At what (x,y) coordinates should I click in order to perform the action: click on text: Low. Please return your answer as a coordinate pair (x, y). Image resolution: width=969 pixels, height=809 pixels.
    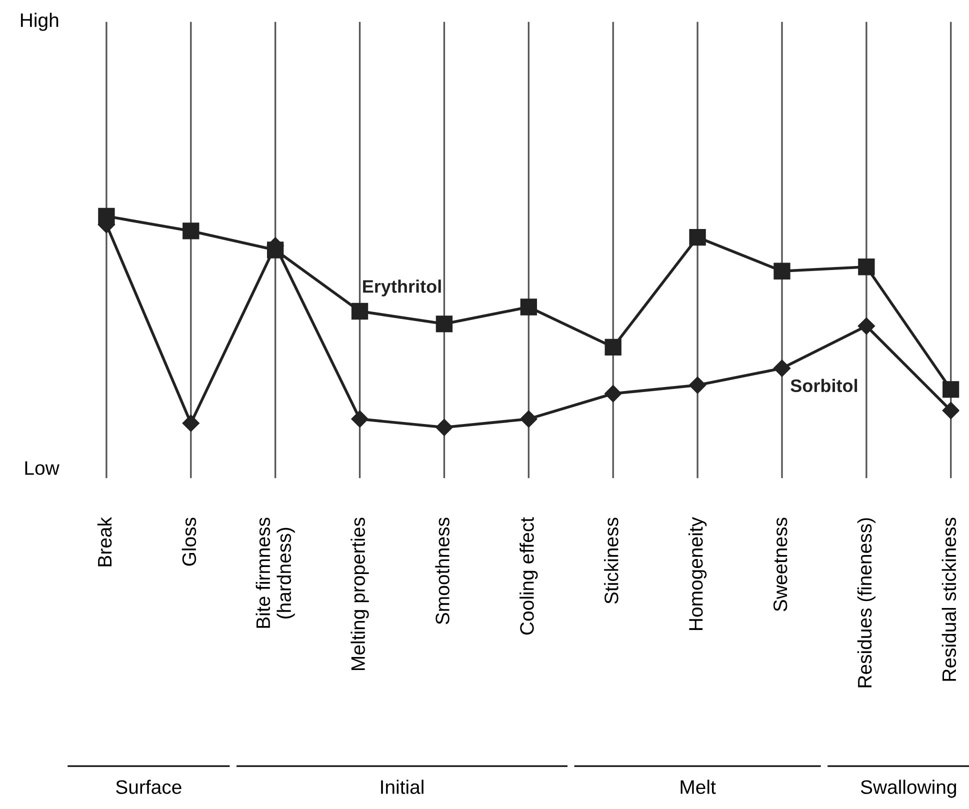
    Looking at the image, I should click on (42, 468).